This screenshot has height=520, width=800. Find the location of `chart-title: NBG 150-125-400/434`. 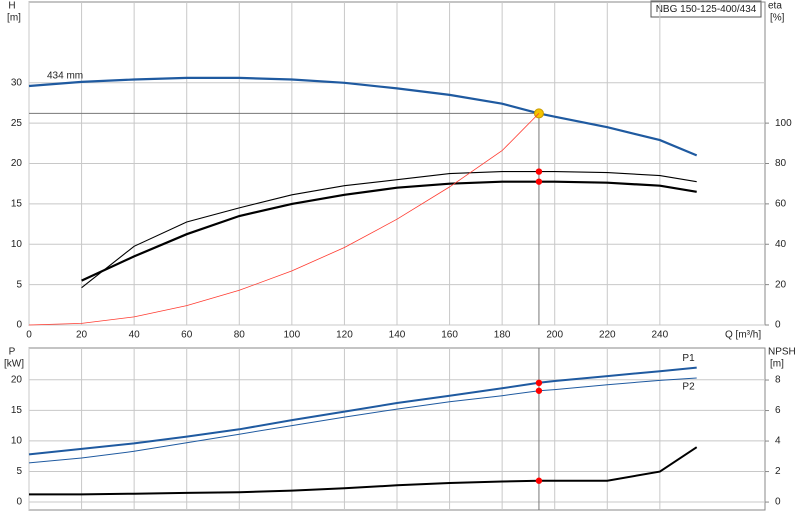

chart-title: NBG 150-125-400/434 is located at coordinates (706, 9).